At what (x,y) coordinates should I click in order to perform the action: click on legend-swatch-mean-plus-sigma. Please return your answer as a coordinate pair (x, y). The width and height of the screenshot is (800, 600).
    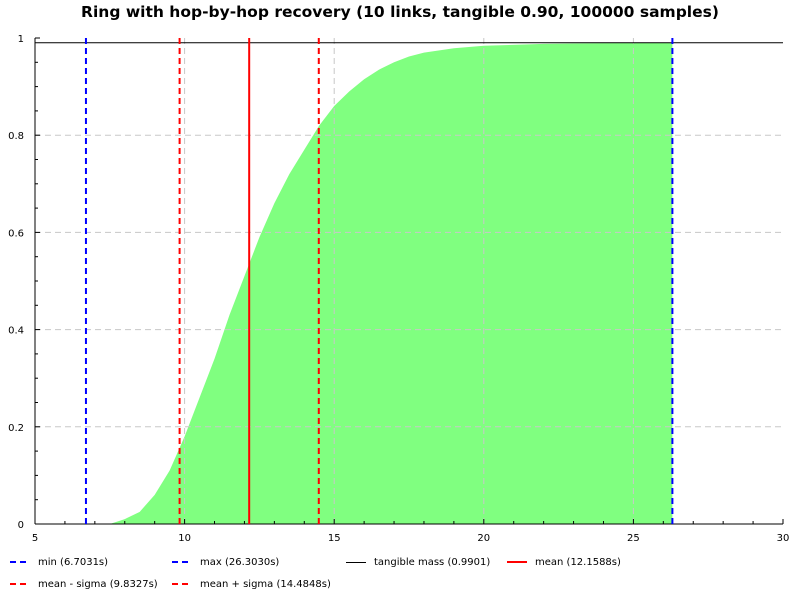
    Looking at the image, I should click on (182, 584).